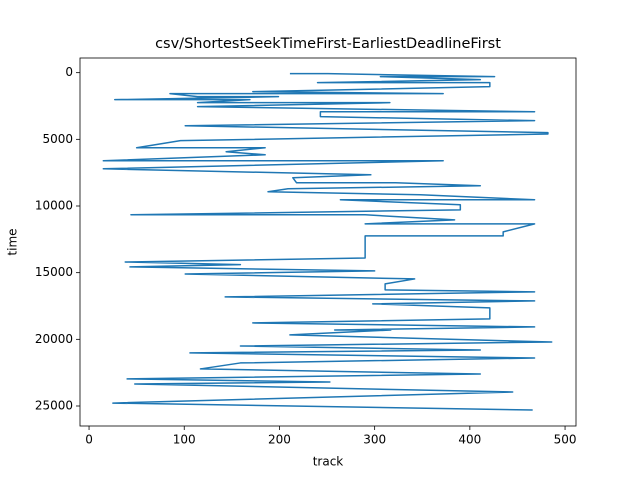 The image size is (640, 484). I want to click on y-tick-label: 0, so click(69, 72).